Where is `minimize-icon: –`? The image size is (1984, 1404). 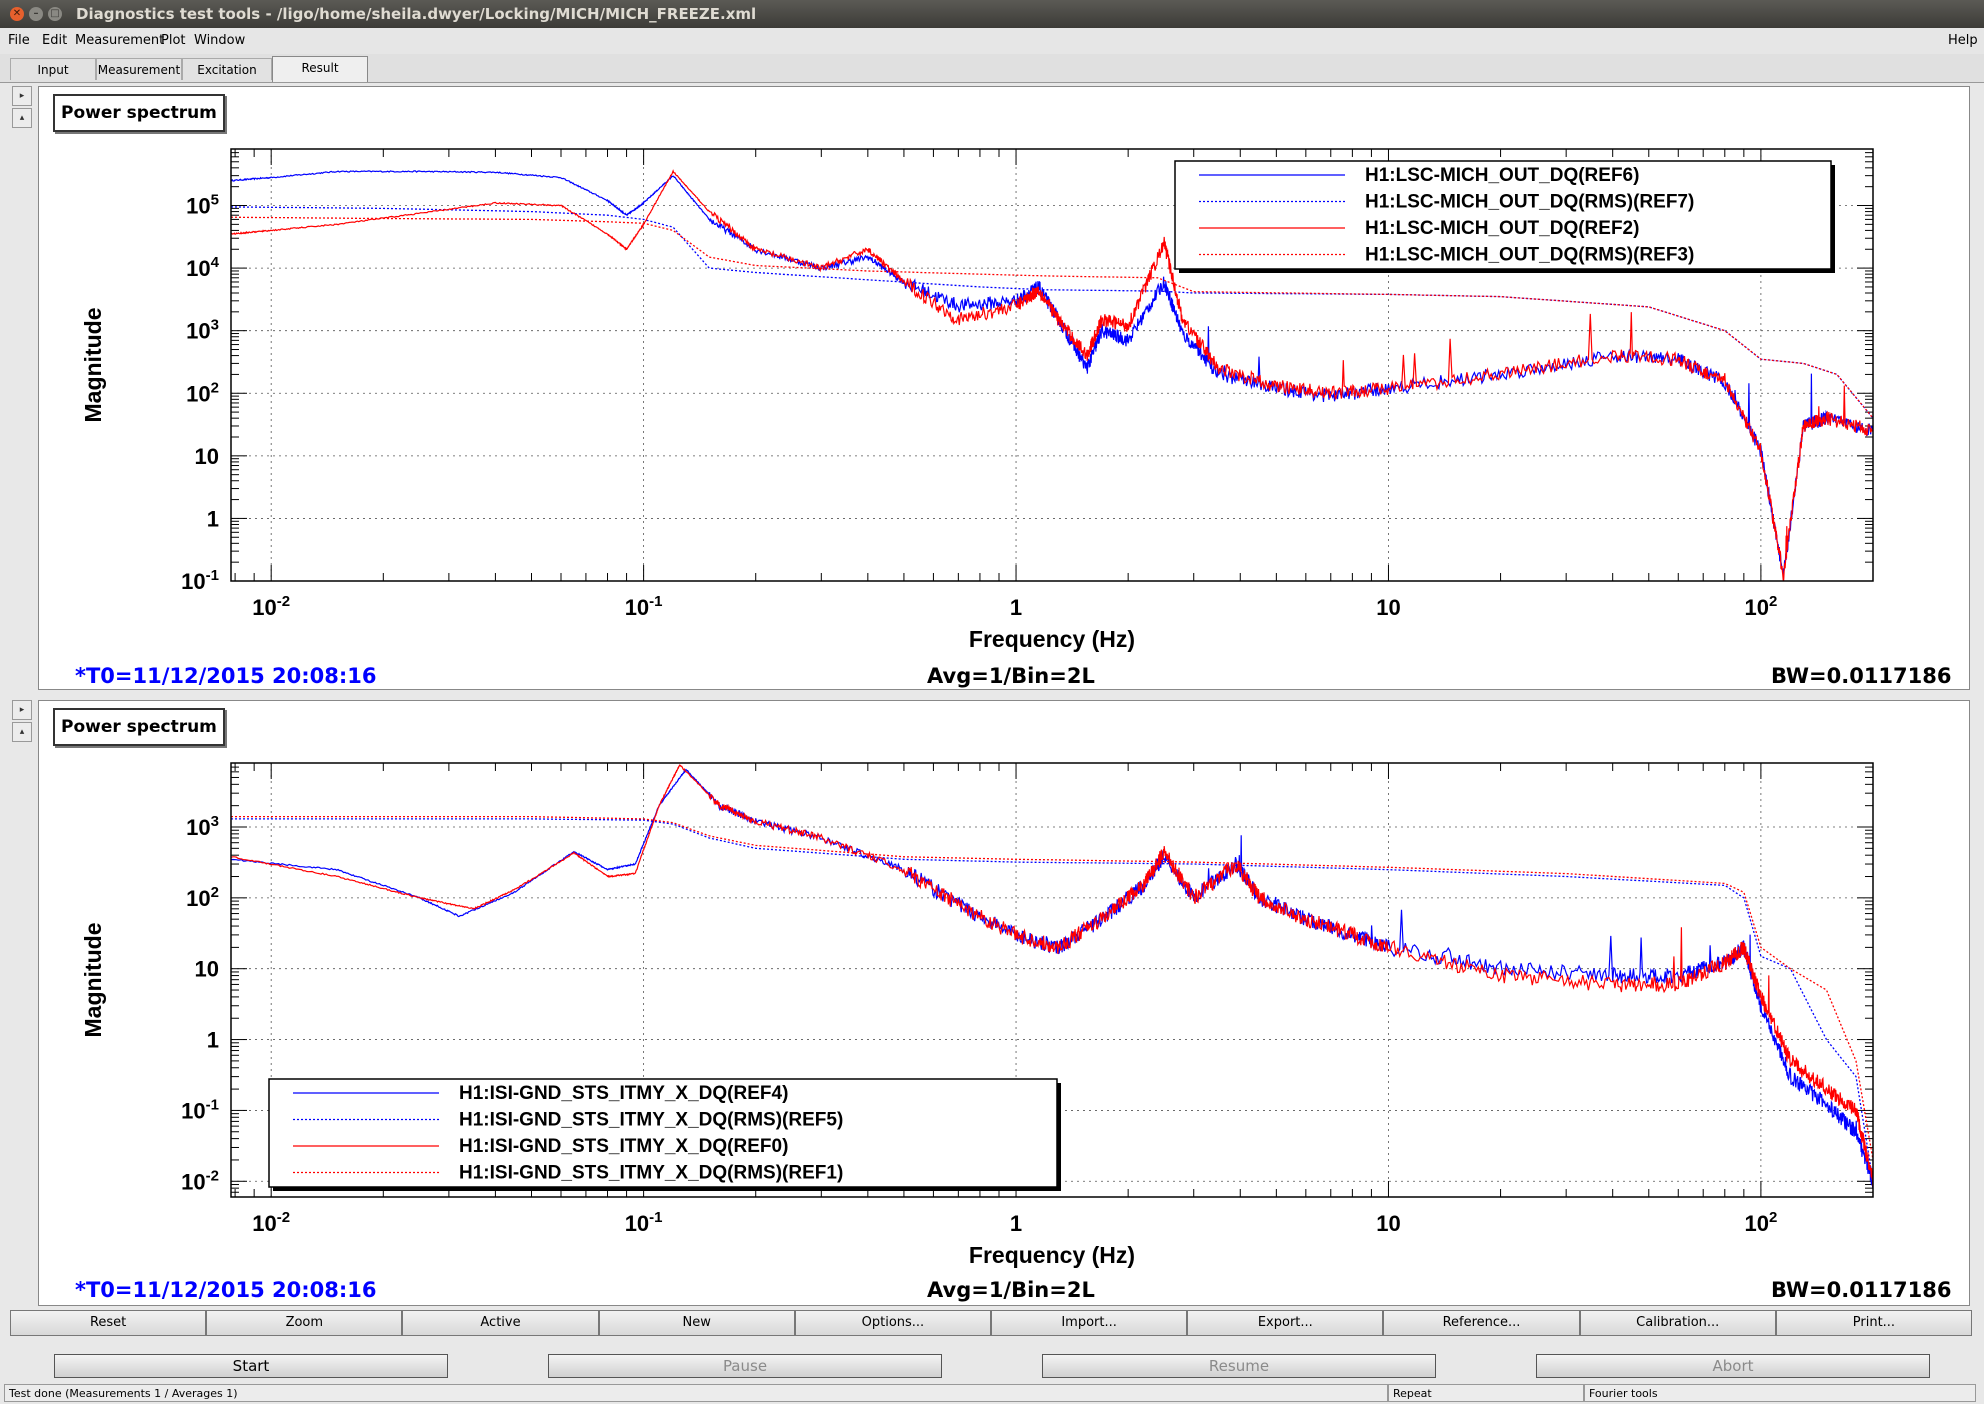
minimize-icon: – is located at coordinates (36, 14).